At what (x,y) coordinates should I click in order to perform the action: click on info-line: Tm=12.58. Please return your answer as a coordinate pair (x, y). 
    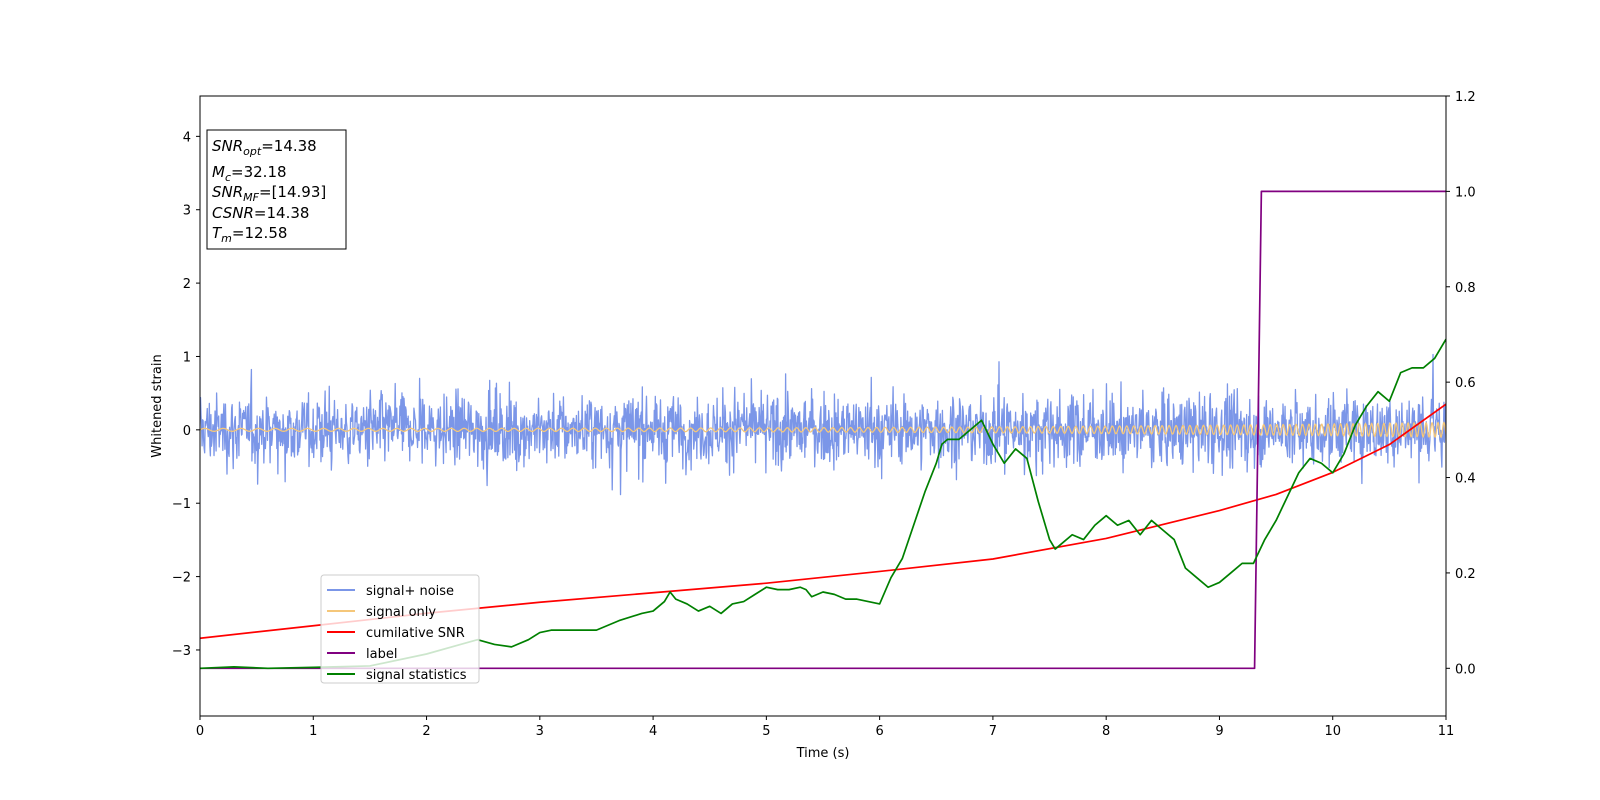
    Looking at the image, I should click on (249, 234).